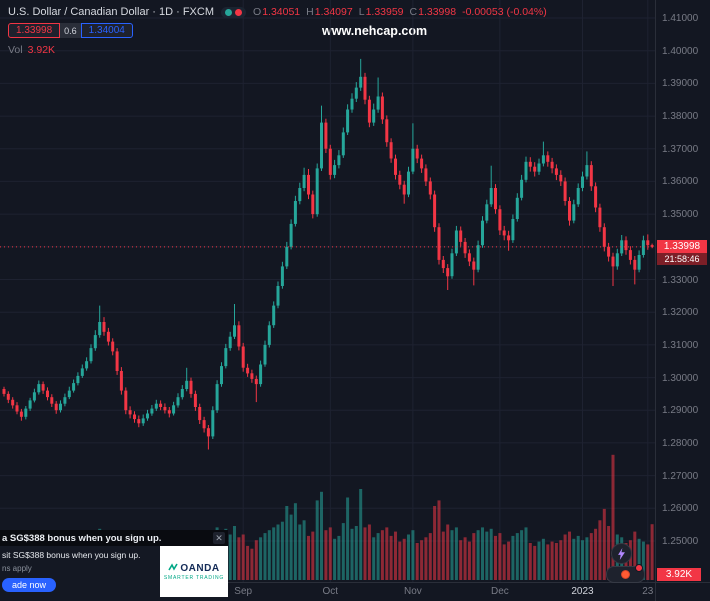 The width and height of the screenshot is (710, 601). I want to click on ohlc-low-value: 1.33959, so click(384, 12).